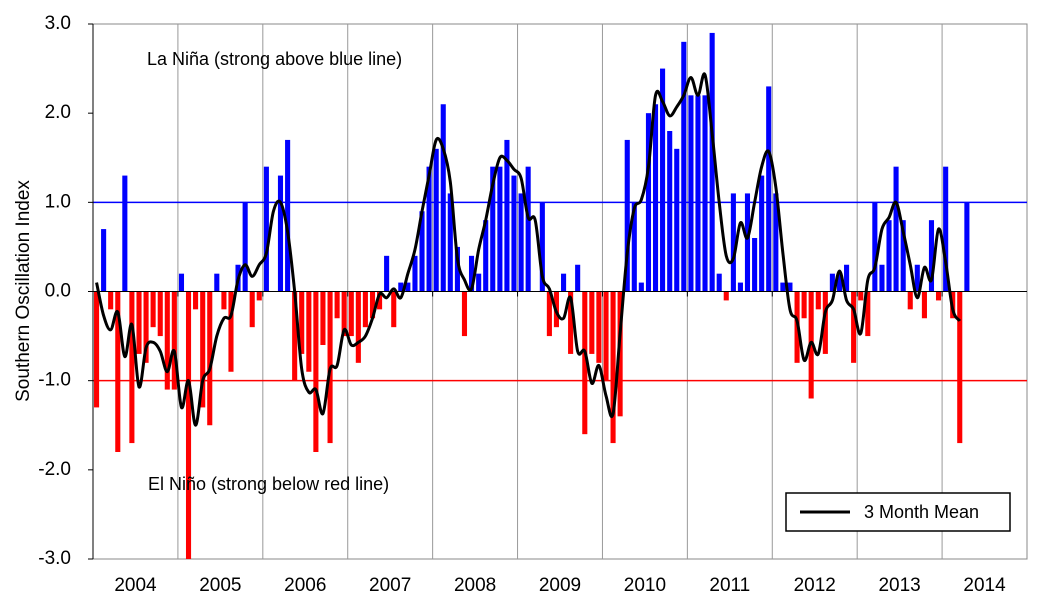 The width and height of the screenshot is (1052, 612). What do you see at coordinates (560, 585) in the screenshot?
I see `x-tick-label: 2009` at bounding box center [560, 585].